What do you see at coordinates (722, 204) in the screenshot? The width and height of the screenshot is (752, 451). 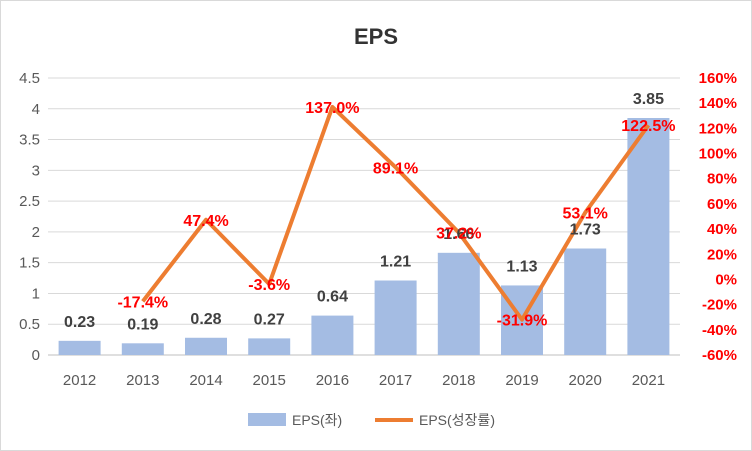 I see `right-tick-label: 60%` at bounding box center [722, 204].